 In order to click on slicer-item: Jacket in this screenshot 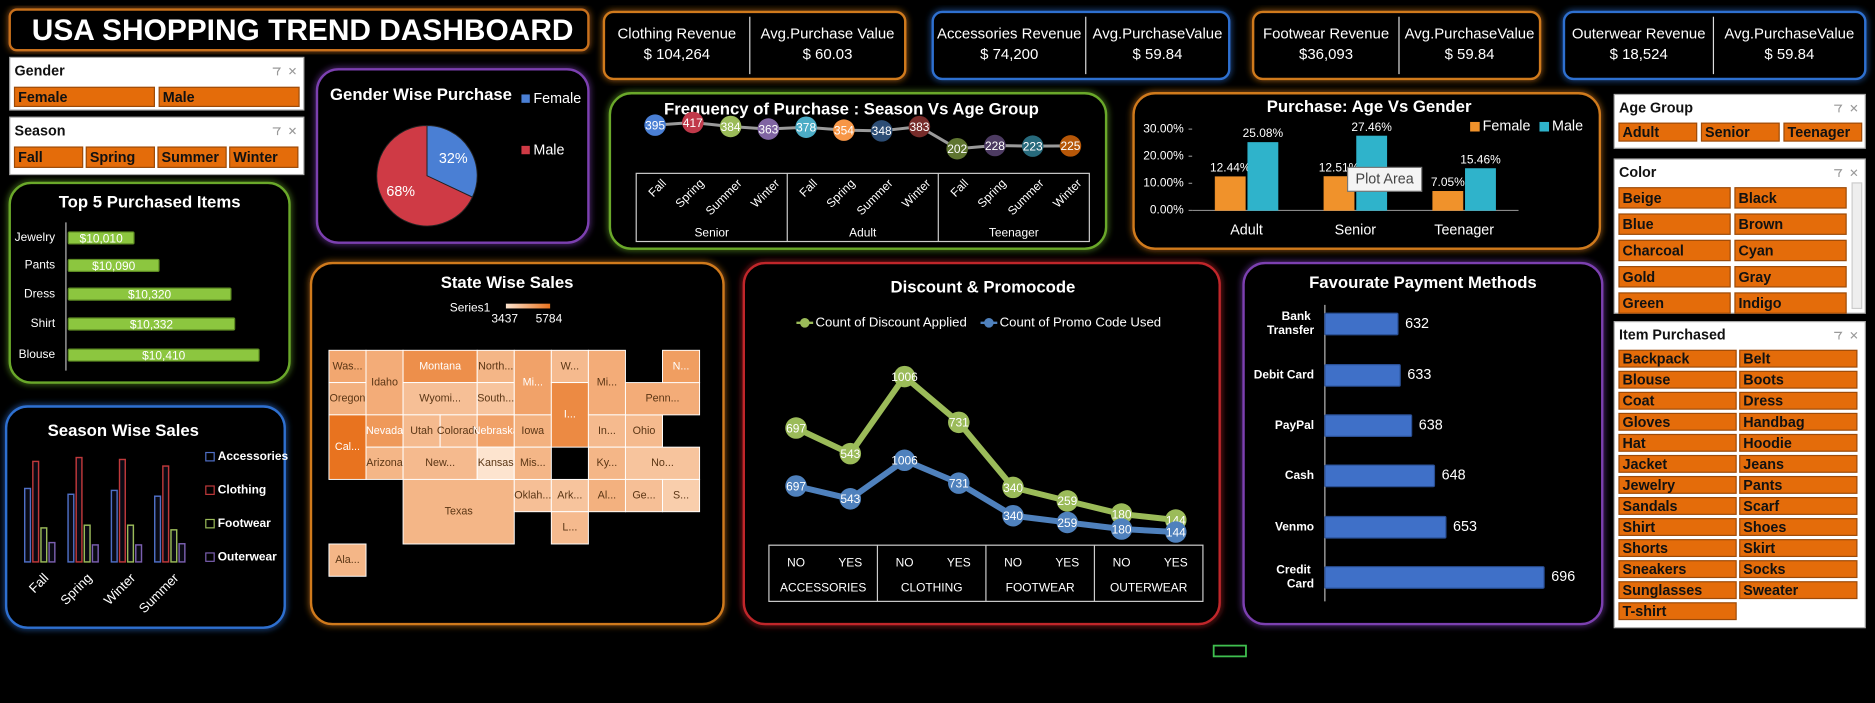, I will do `click(1645, 465)`.